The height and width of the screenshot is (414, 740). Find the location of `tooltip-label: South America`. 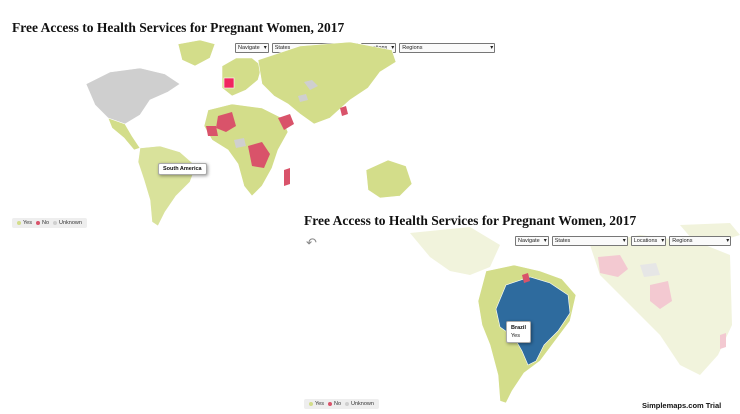

tooltip-label: South America is located at coordinates (182, 169).